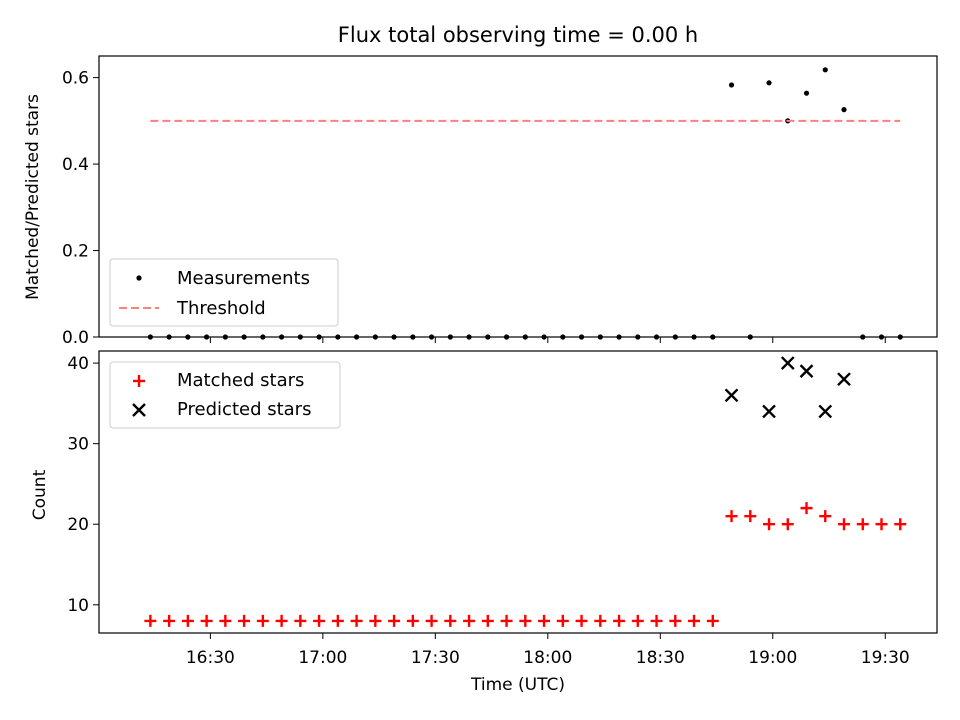 The height and width of the screenshot is (720, 960). What do you see at coordinates (78, 445) in the screenshot?
I see `count-y-tick-label: 30` at bounding box center [78, 445].